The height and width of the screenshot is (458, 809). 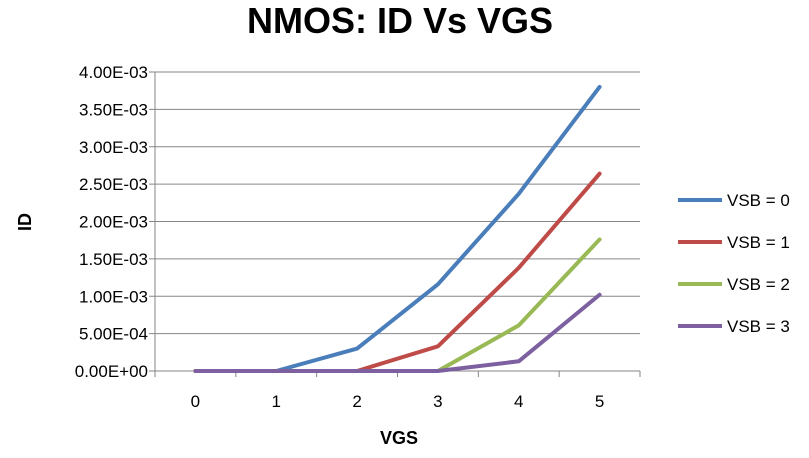 What do you see at coordinates (113, 147) in the screenshot?
I see `y-tick-label: 3.00E-03` at bounding box center [113, 147].